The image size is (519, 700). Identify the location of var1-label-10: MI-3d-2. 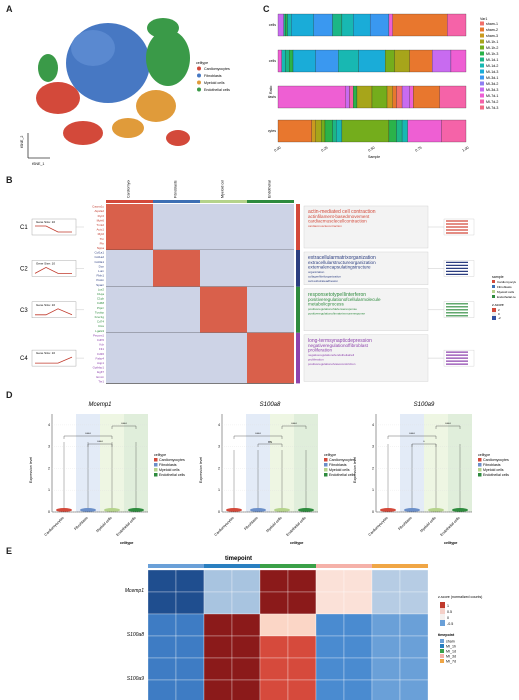
(492, 84).